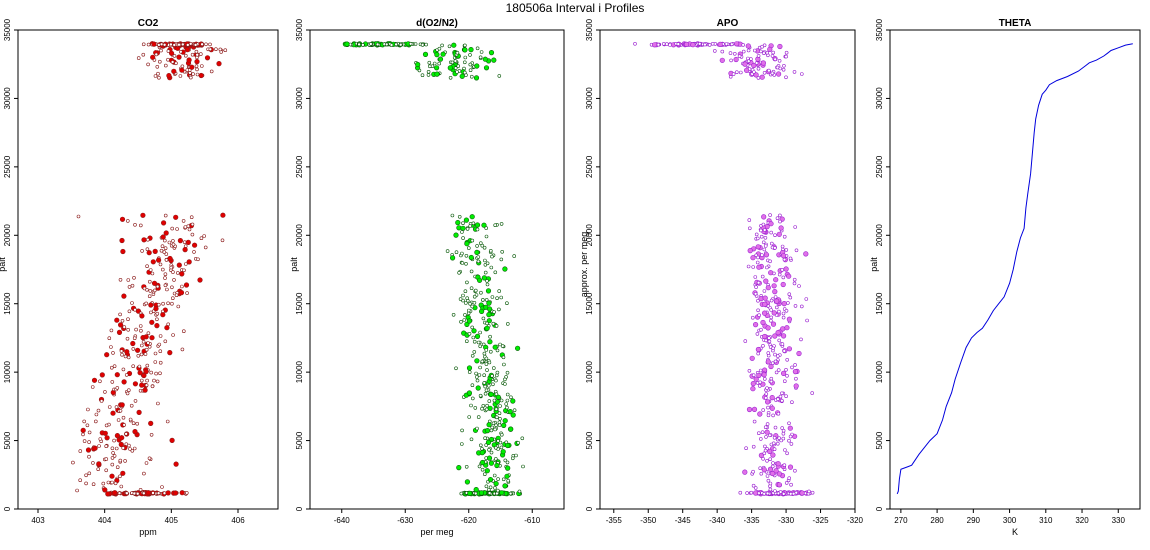  Describe the element at coordinates (7, 29) in the screenshot. I see `y-tick-label-co2: 35000` at that location.